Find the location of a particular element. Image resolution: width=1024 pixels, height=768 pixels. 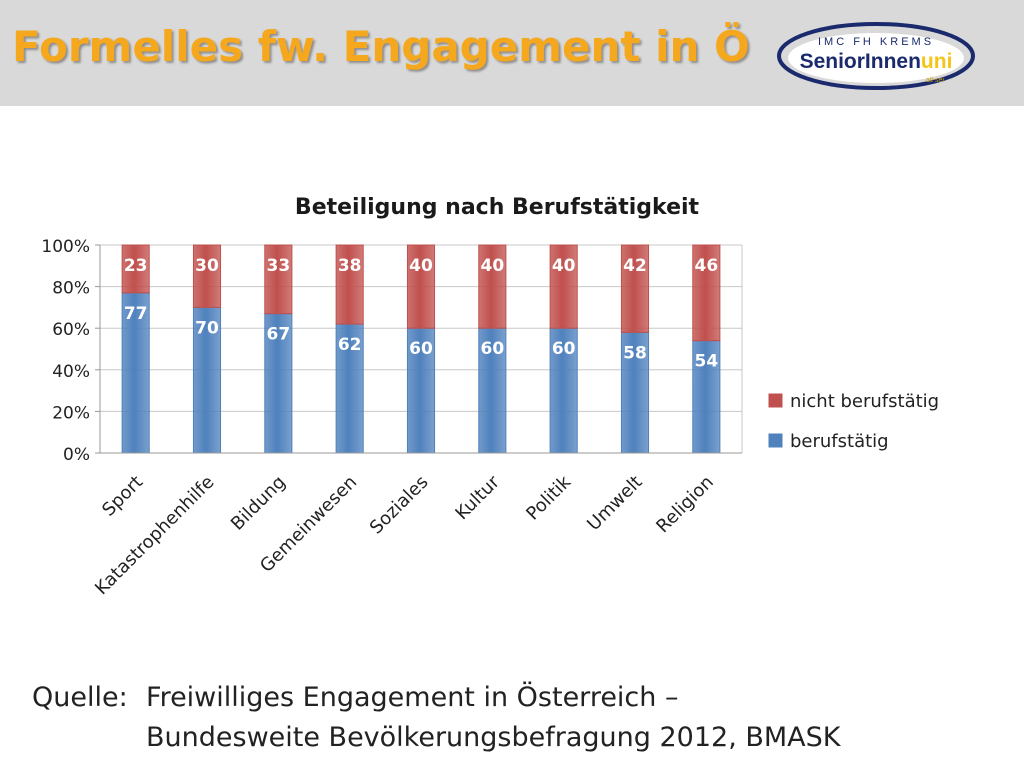

y-tick-label: 100% is located at coordinates (65, 247).